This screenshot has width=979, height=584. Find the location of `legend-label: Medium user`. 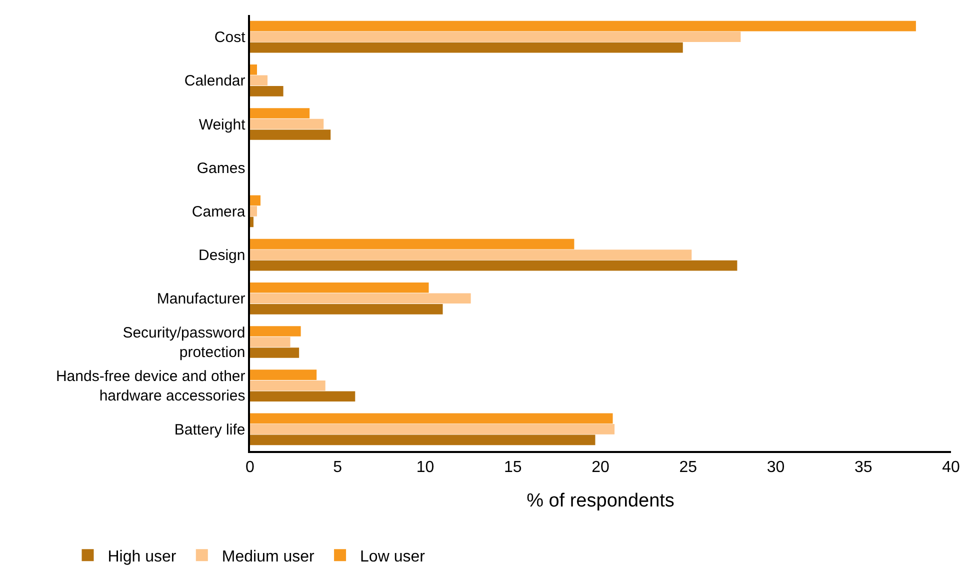

legend-label: Medium user is located at coordinates (269, 557).